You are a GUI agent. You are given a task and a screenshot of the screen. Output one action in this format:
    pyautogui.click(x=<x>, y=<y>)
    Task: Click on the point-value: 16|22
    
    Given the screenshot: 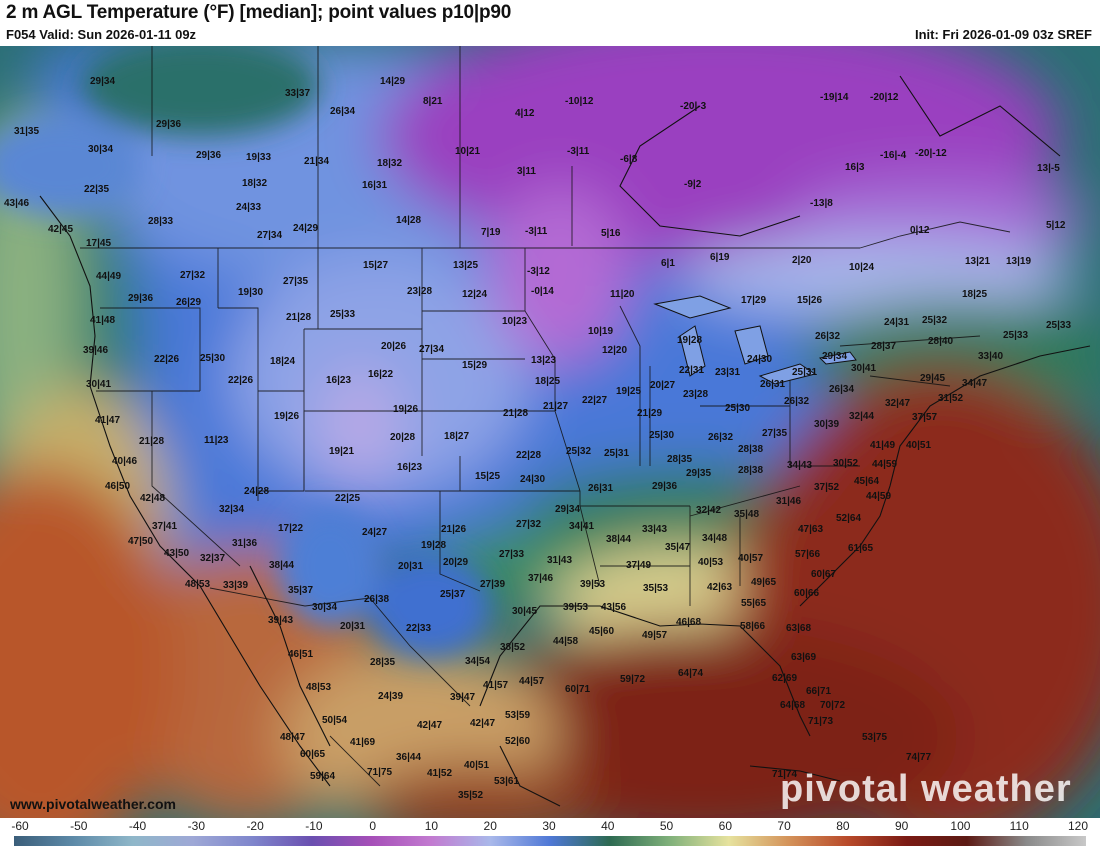 What is the action you would take?
    pyautogui.click(x=381, y=374)
    